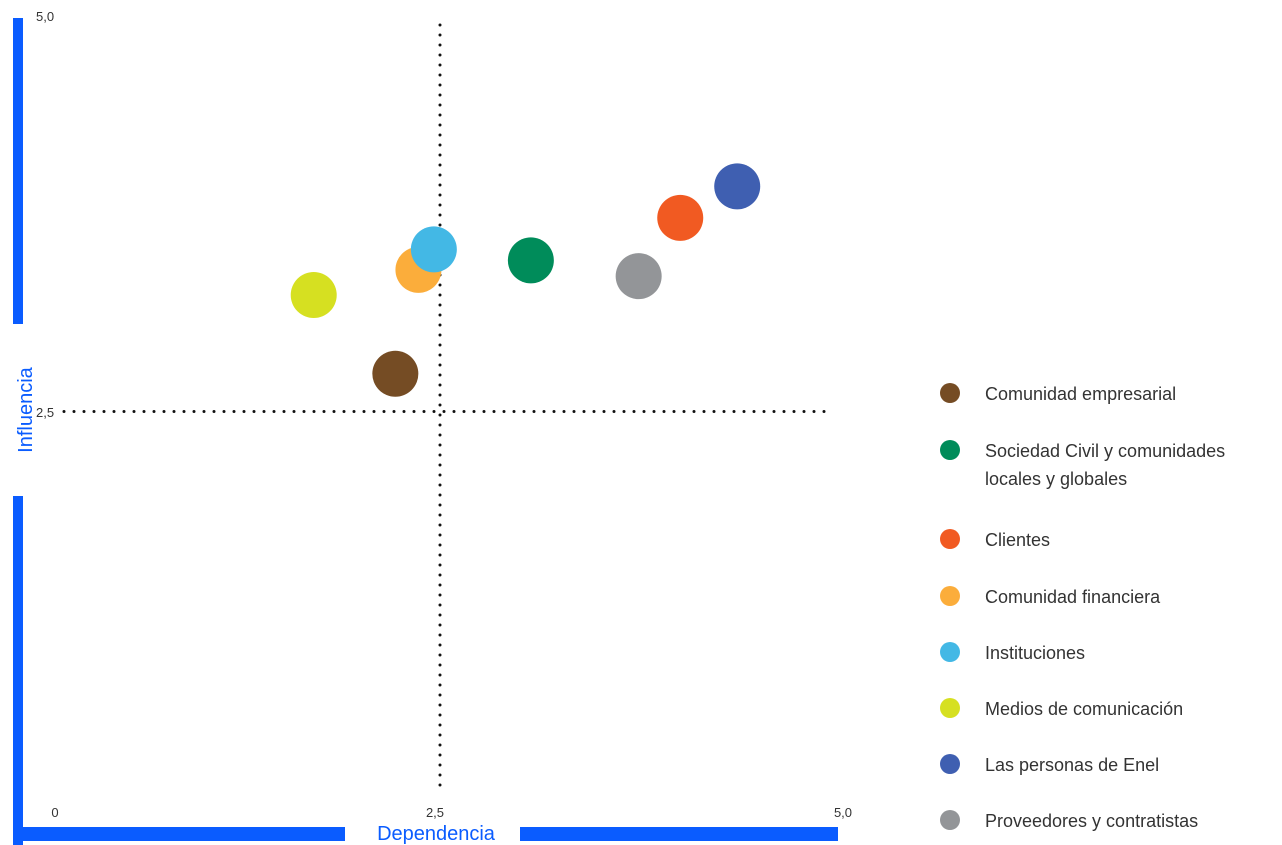 Image resolution: width=1282 pixels, height=845 pixels. Describe the element at coordinates (1072, 765) in the screenshot. I see `legend-label: Las personas de Enel` at that location.